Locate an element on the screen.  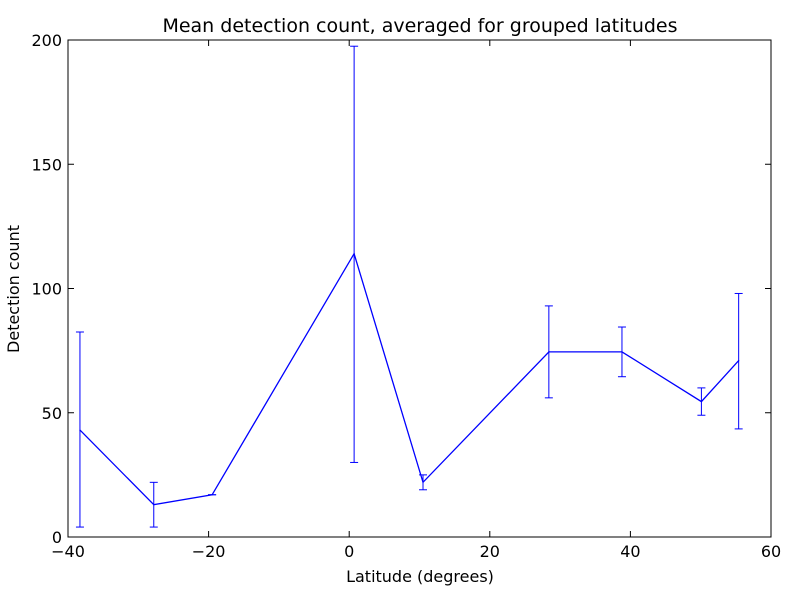
x-tick-label: −40 is located at coordinates (68, 551).